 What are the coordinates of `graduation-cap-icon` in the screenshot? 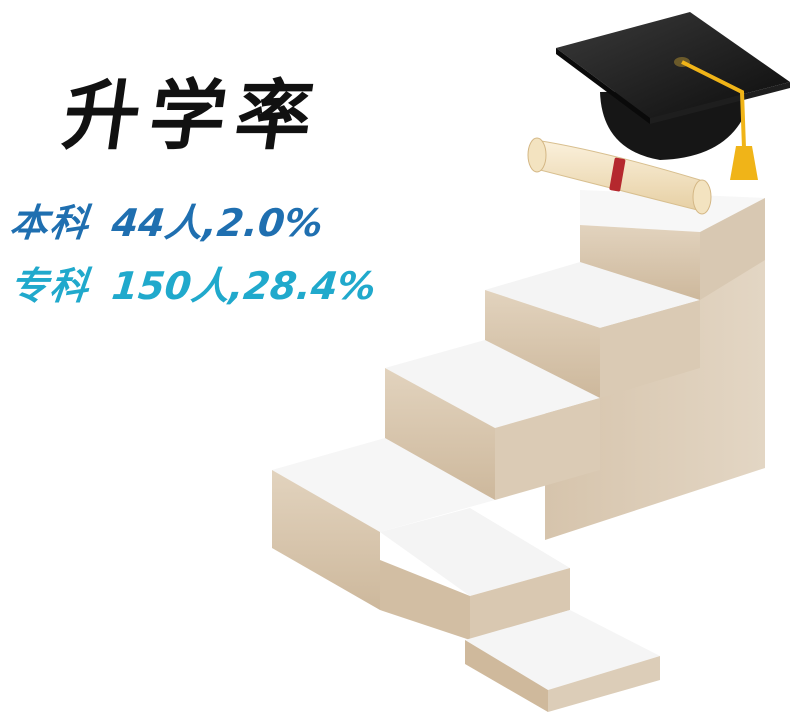 It's located at (673, 96).